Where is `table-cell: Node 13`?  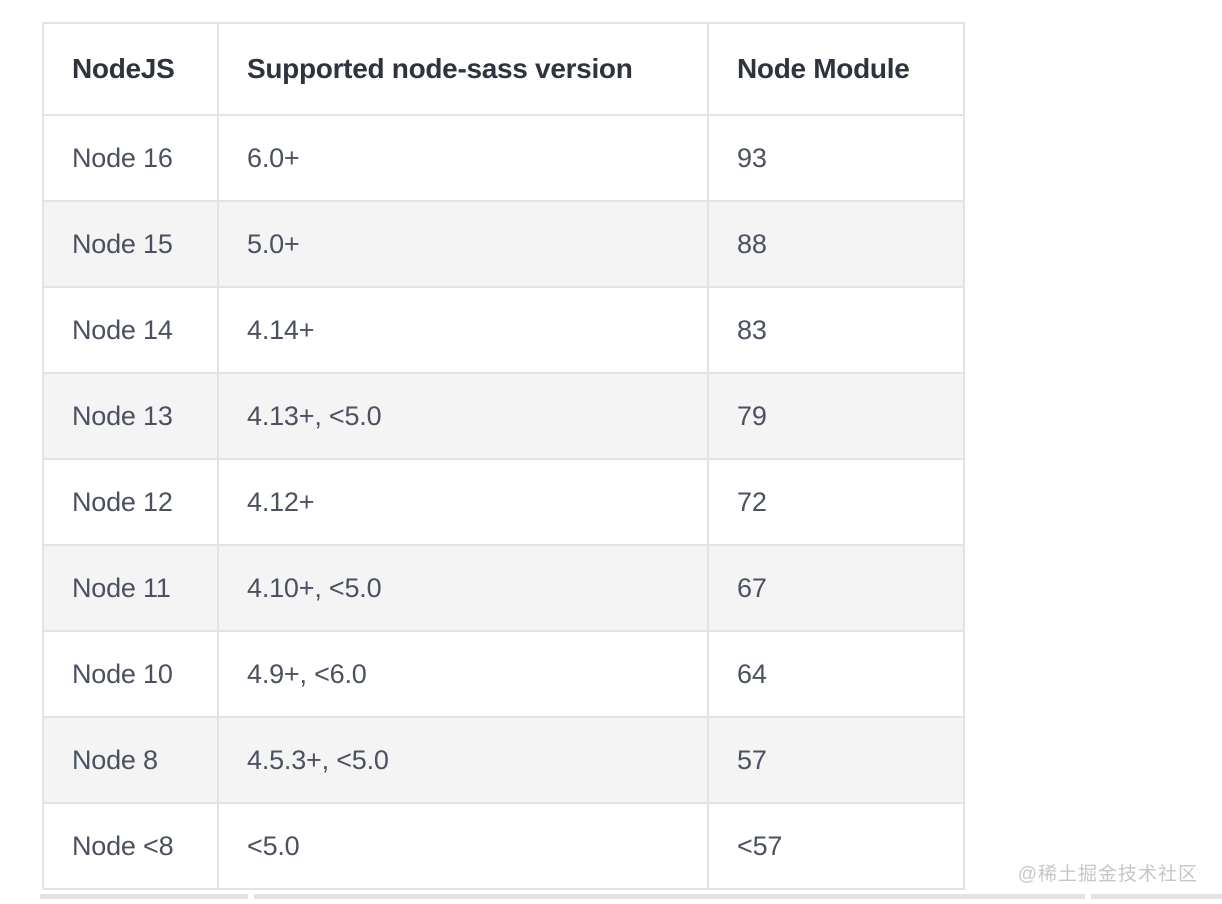
table-cell: Node 13 is located at coordinates (130, 416).